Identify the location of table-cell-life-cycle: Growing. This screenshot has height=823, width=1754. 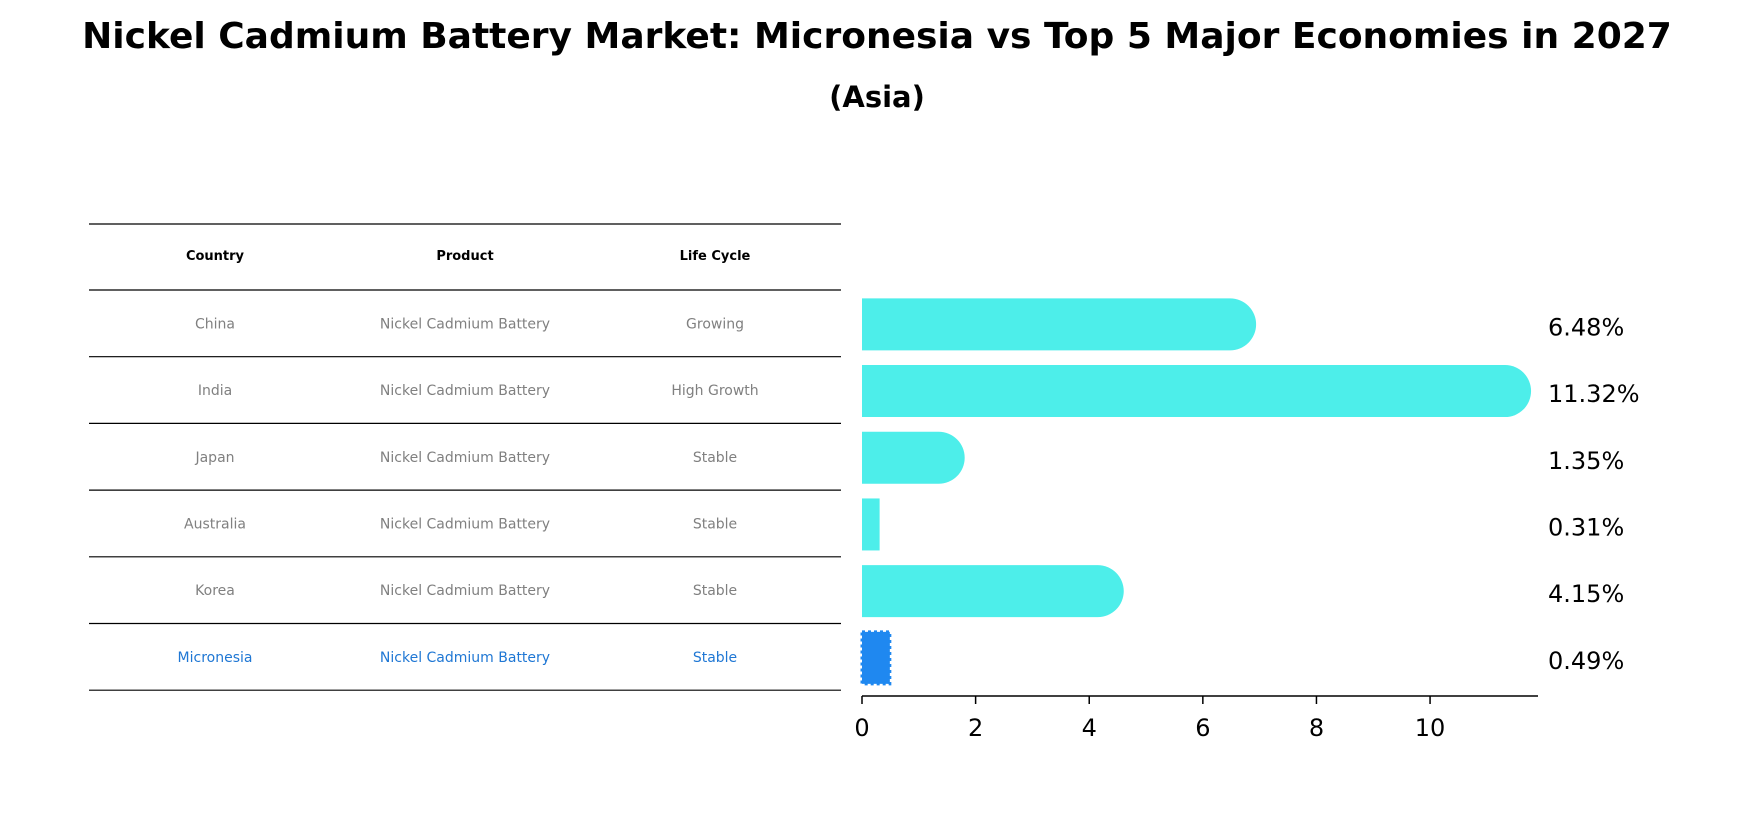
(715, 324).